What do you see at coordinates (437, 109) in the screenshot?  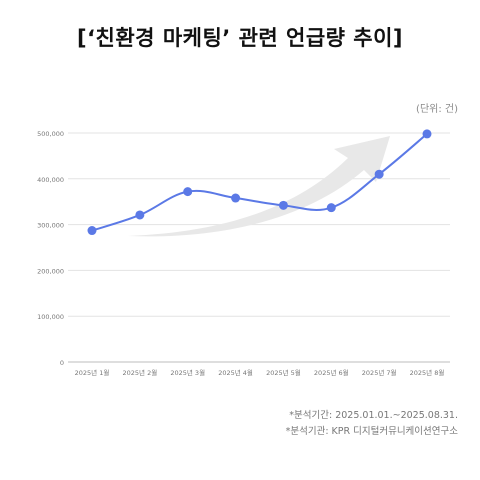 I see `unit-label: (단위: 건)` at bounding box center [437, 109].